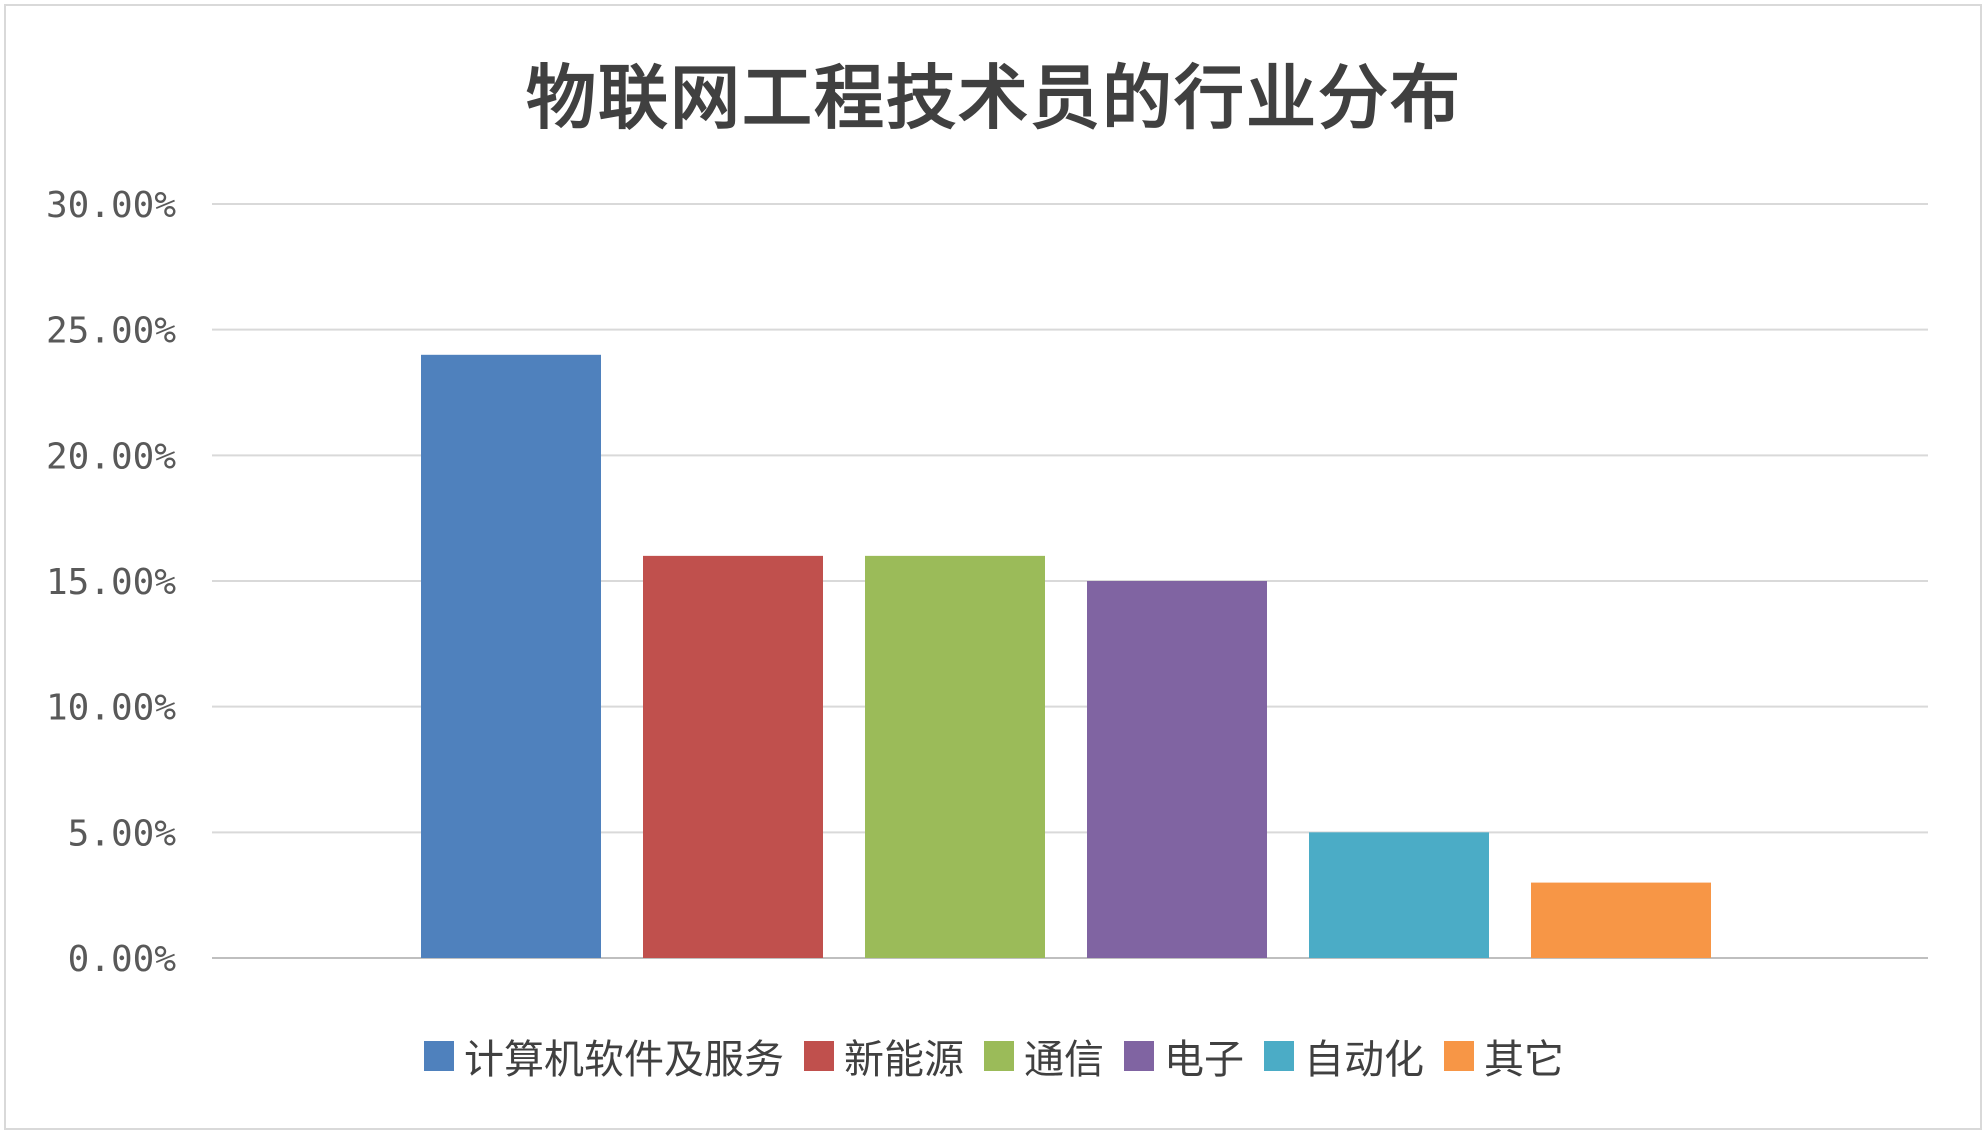  Describe the element at coordinates (111, 331) in the screenshot. I see `y-tick-label: 25.00%` at that location.